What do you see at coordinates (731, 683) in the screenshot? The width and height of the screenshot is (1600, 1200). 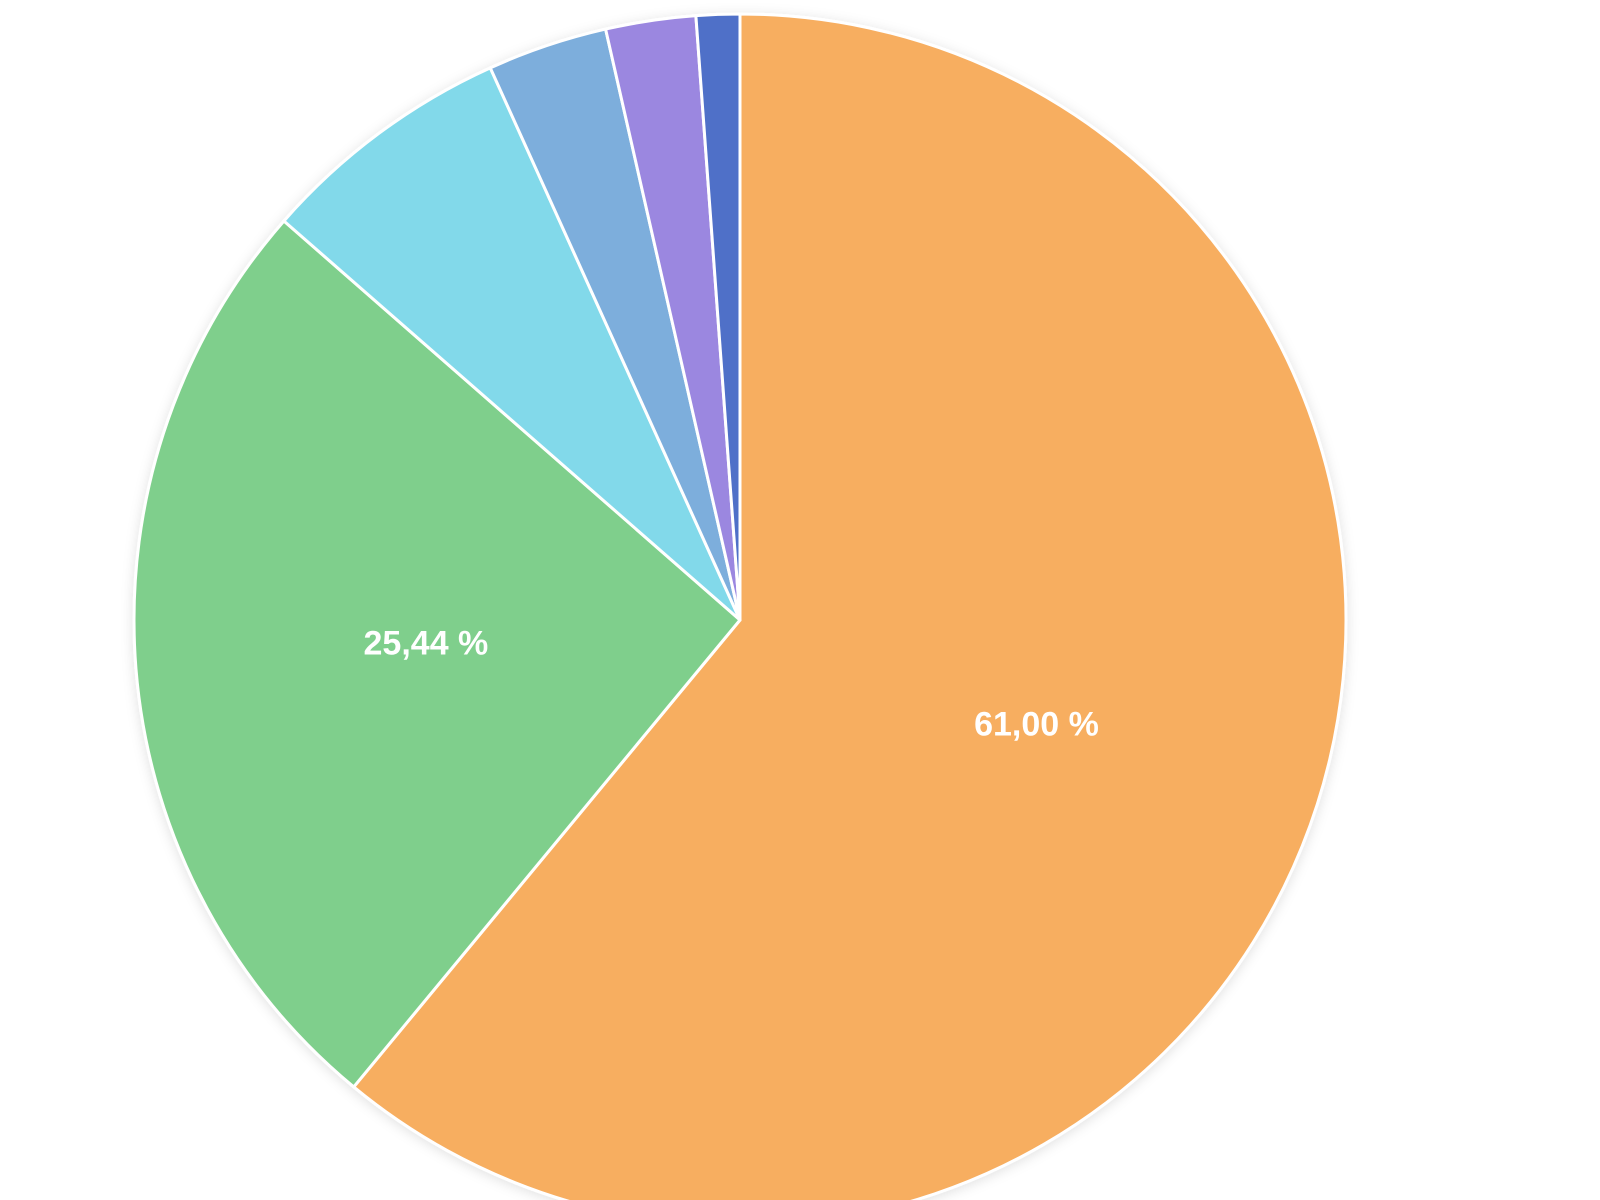 I see `labels: 61,00 % 25,44 %` at bounding box center [731, 683].